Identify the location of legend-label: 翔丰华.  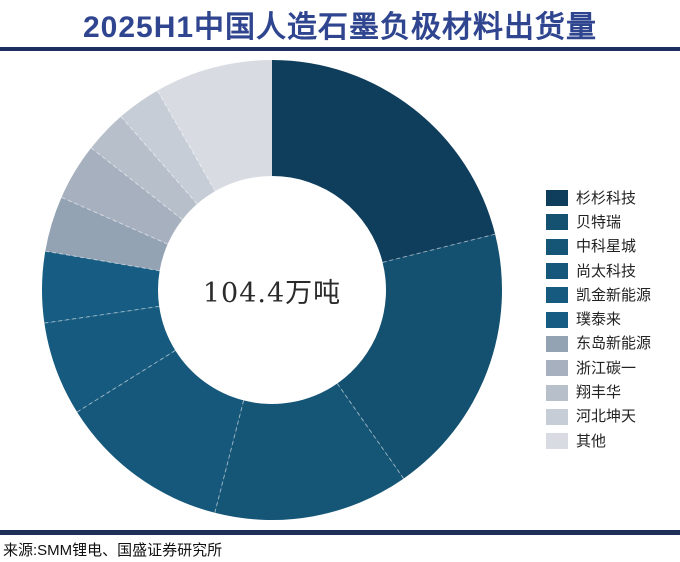
(599, 393).